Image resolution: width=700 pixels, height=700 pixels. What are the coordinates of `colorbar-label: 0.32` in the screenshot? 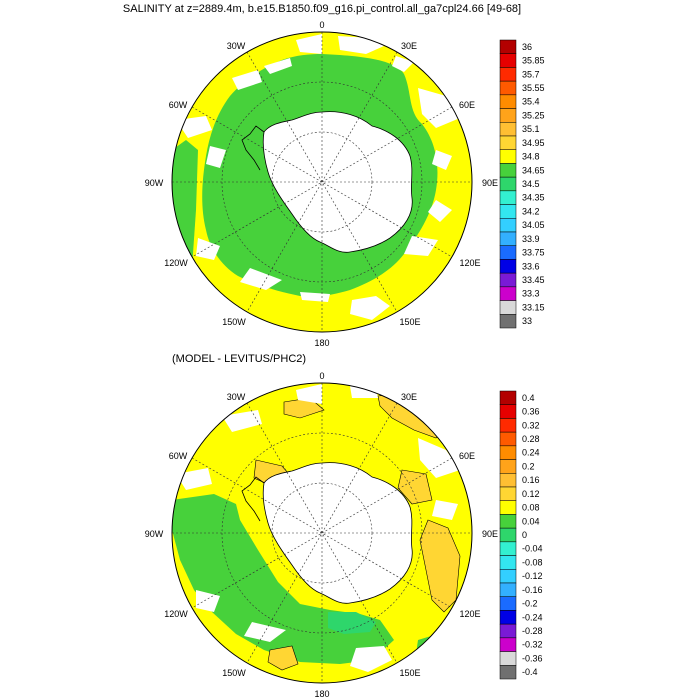 It's located at (531, 425).